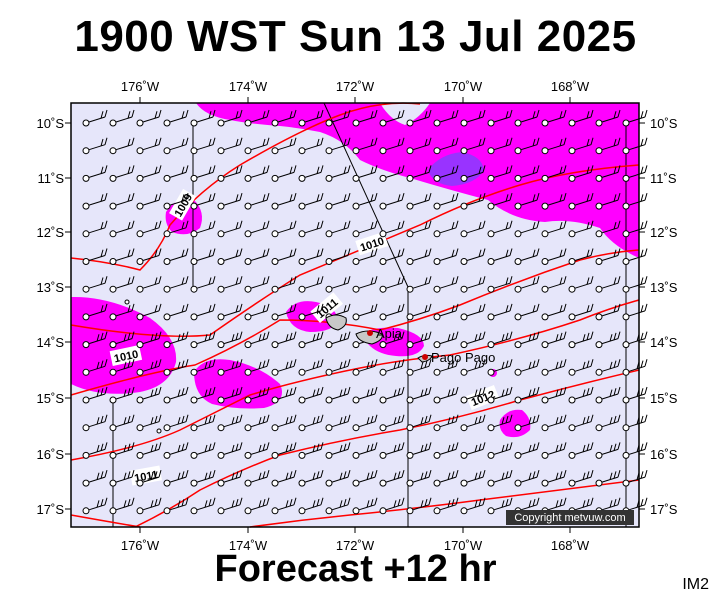  I want to click on small-island, so click(127, 302).